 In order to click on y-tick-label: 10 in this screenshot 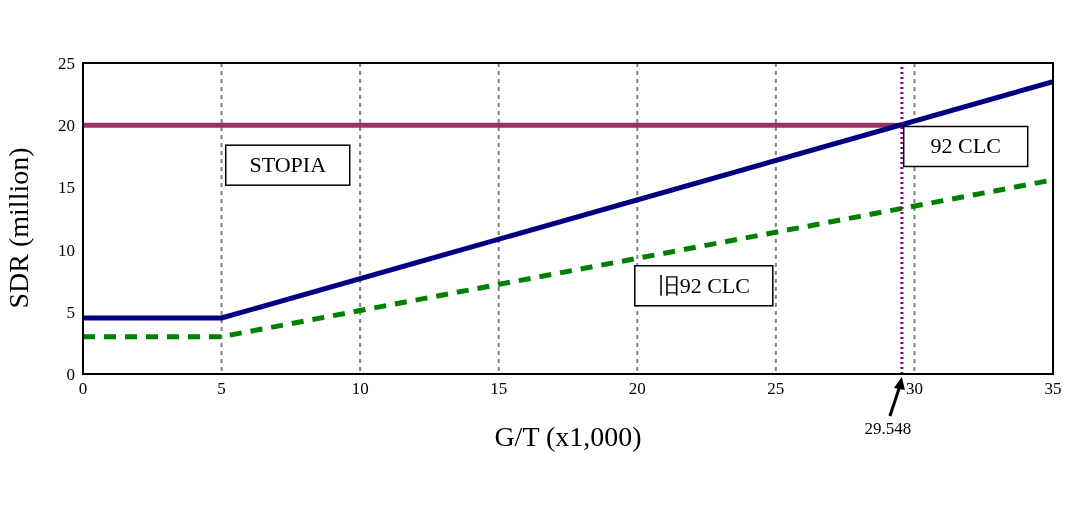, I will do `click(66, 250)`.